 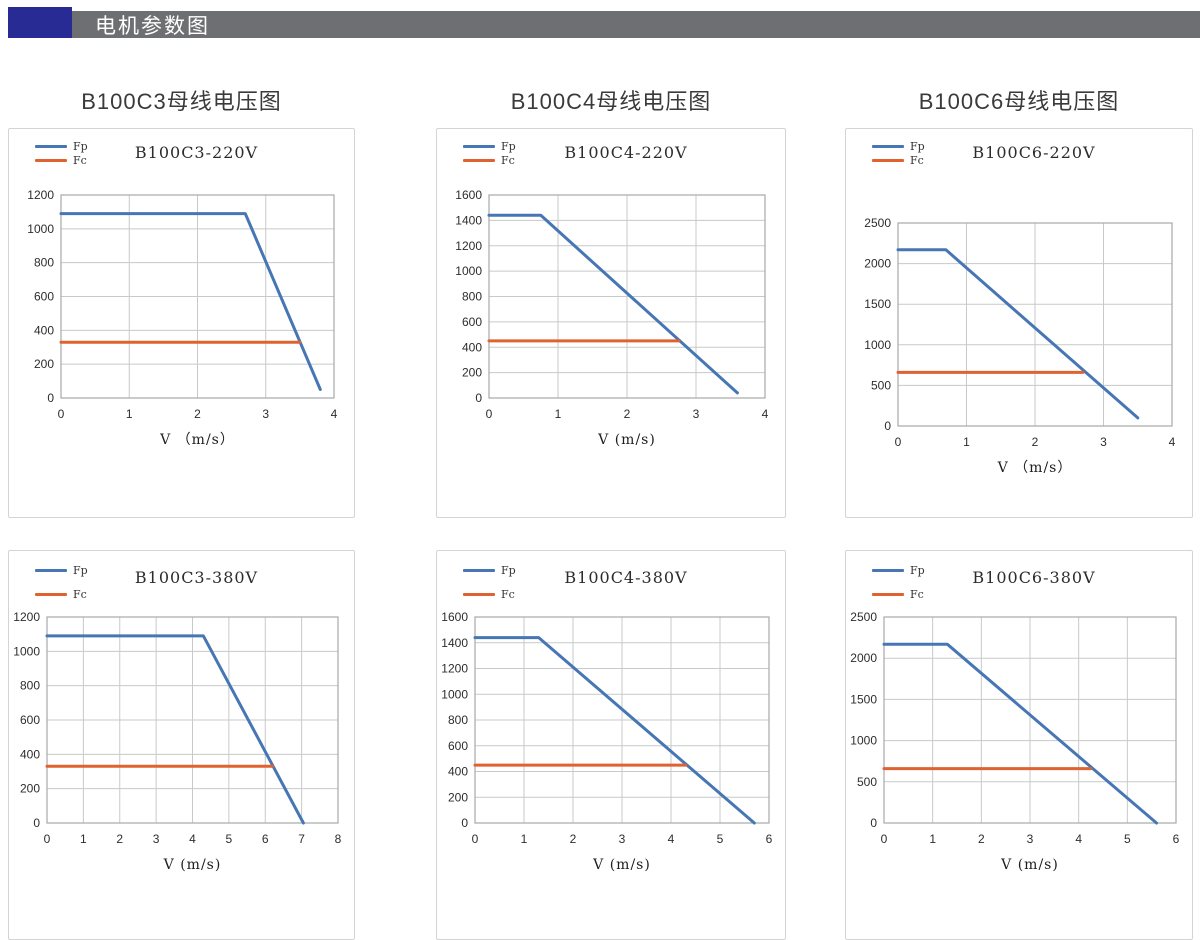 I want to click on chart-title: B100C3-380V, so click(x=196, y=577).